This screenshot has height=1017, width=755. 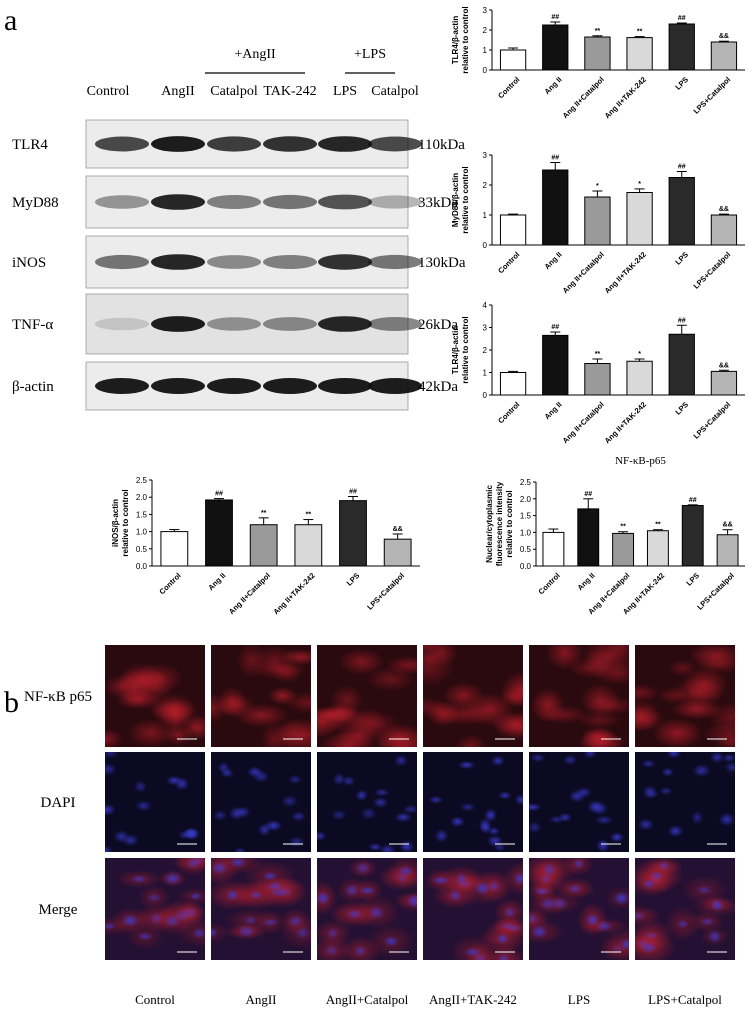 I want to click on column-label: AngII, so click(x=260, y=999).